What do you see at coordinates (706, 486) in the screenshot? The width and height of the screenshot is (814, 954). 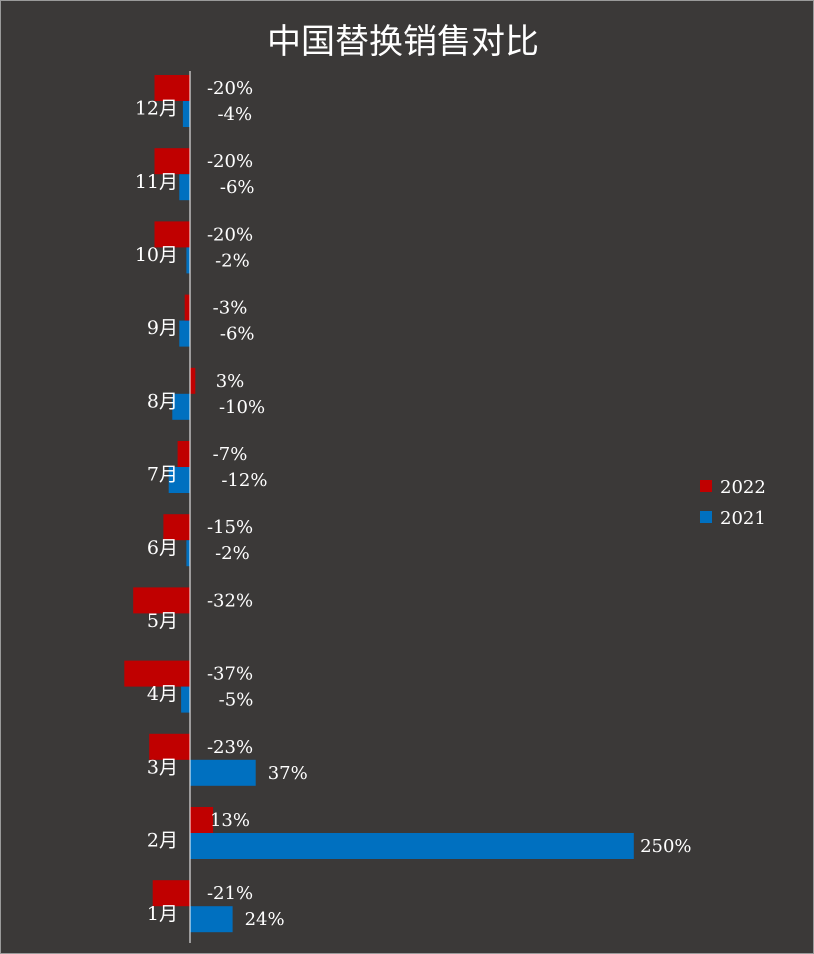 I see `legend-swatch-2022` at bounding box center [706, 486].